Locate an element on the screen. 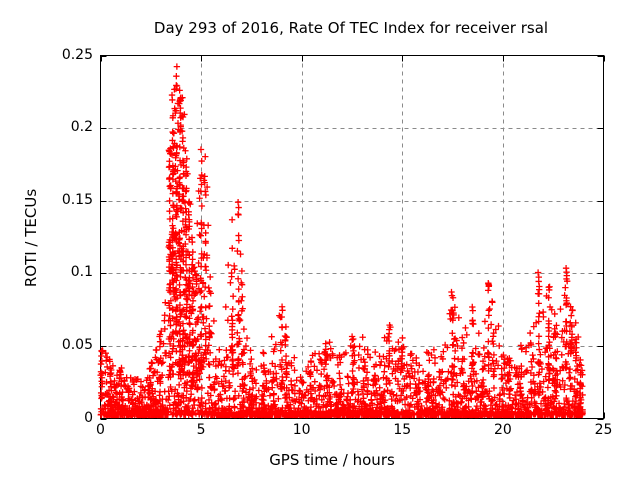  y-tick-label: 0.25 is located at coordinates (77, 54).